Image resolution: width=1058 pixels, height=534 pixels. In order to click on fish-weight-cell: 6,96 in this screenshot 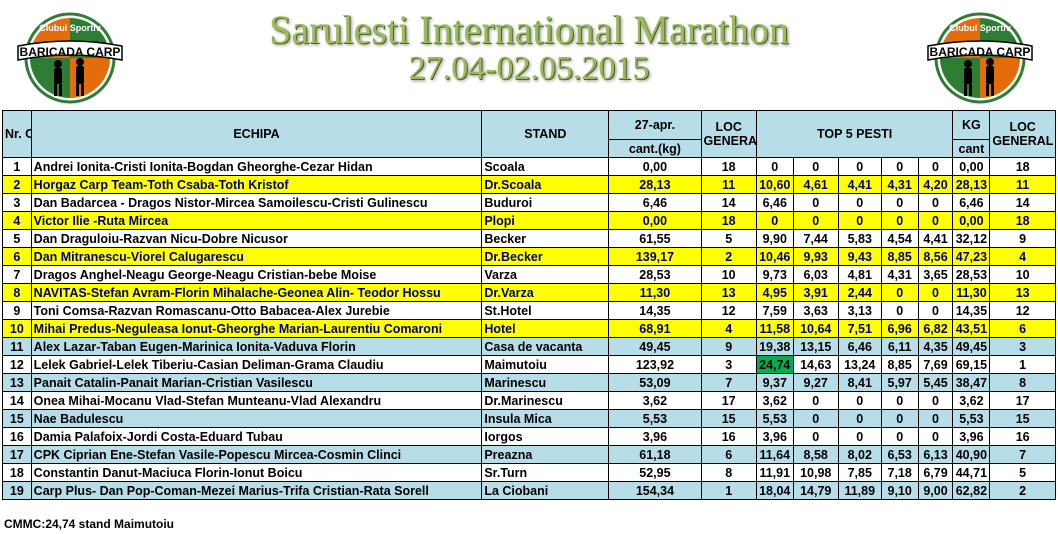, I will do `click(899, 328)`.